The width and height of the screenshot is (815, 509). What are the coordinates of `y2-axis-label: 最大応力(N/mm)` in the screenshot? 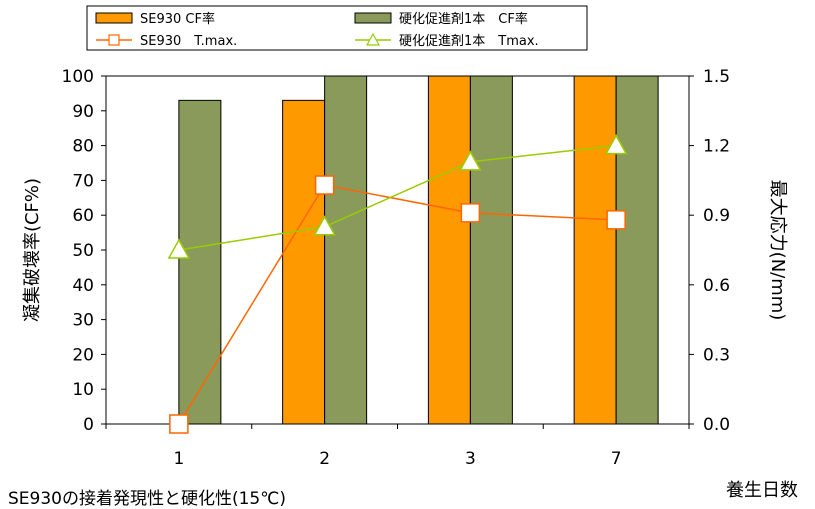 It's located at (777, 250).